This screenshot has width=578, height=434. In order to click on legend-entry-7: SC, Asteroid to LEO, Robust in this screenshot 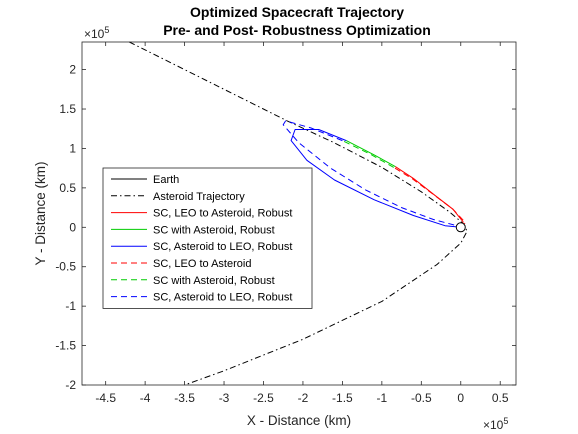, I will do `click(222, 298)`.